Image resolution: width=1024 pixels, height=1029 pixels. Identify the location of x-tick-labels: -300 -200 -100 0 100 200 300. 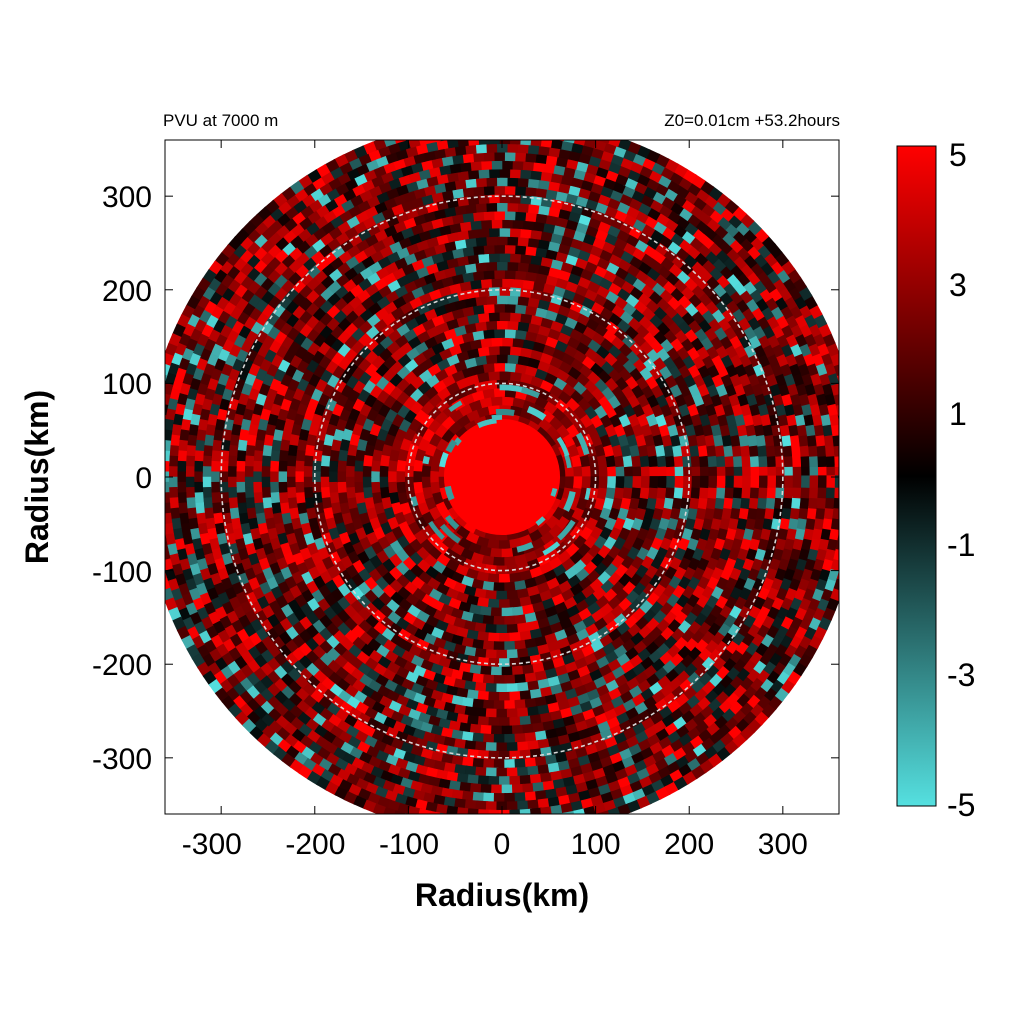
(495, 844).